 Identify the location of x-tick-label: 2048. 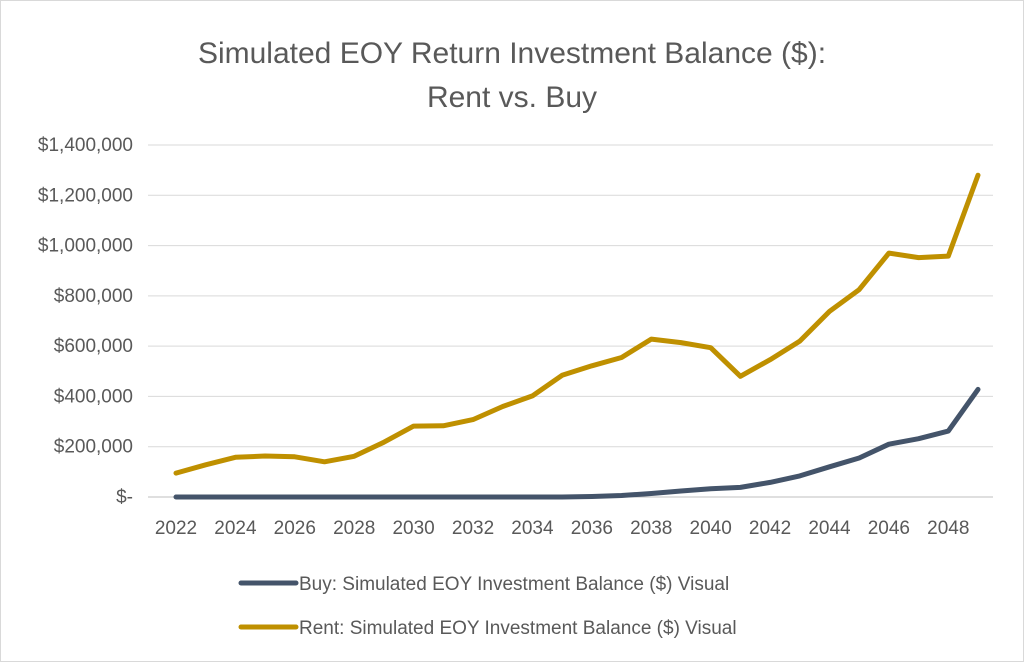
(948, 528).